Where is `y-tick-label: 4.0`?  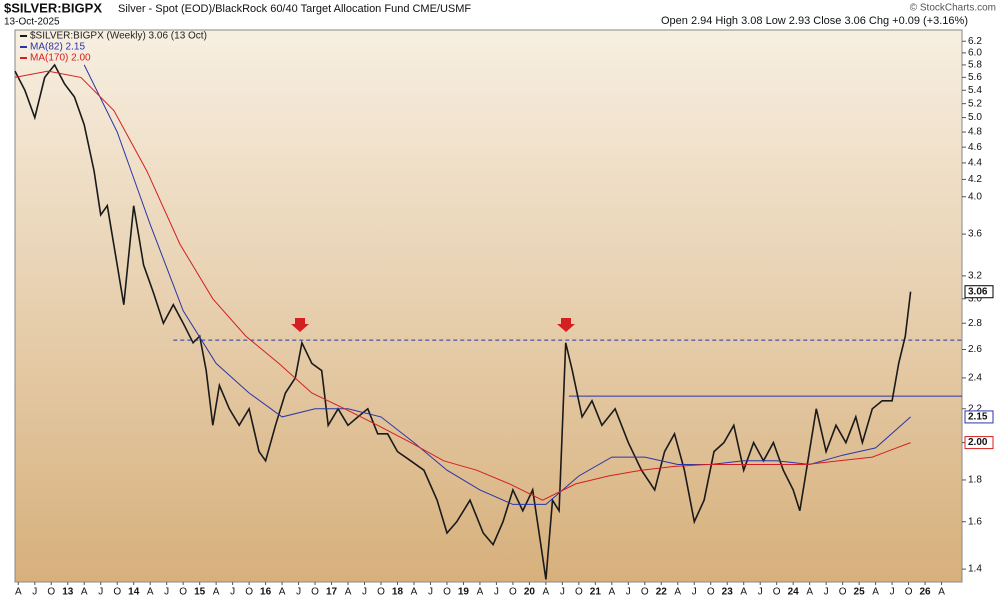
y-tick-label: 4.0 is located at coordinates (975, 196).